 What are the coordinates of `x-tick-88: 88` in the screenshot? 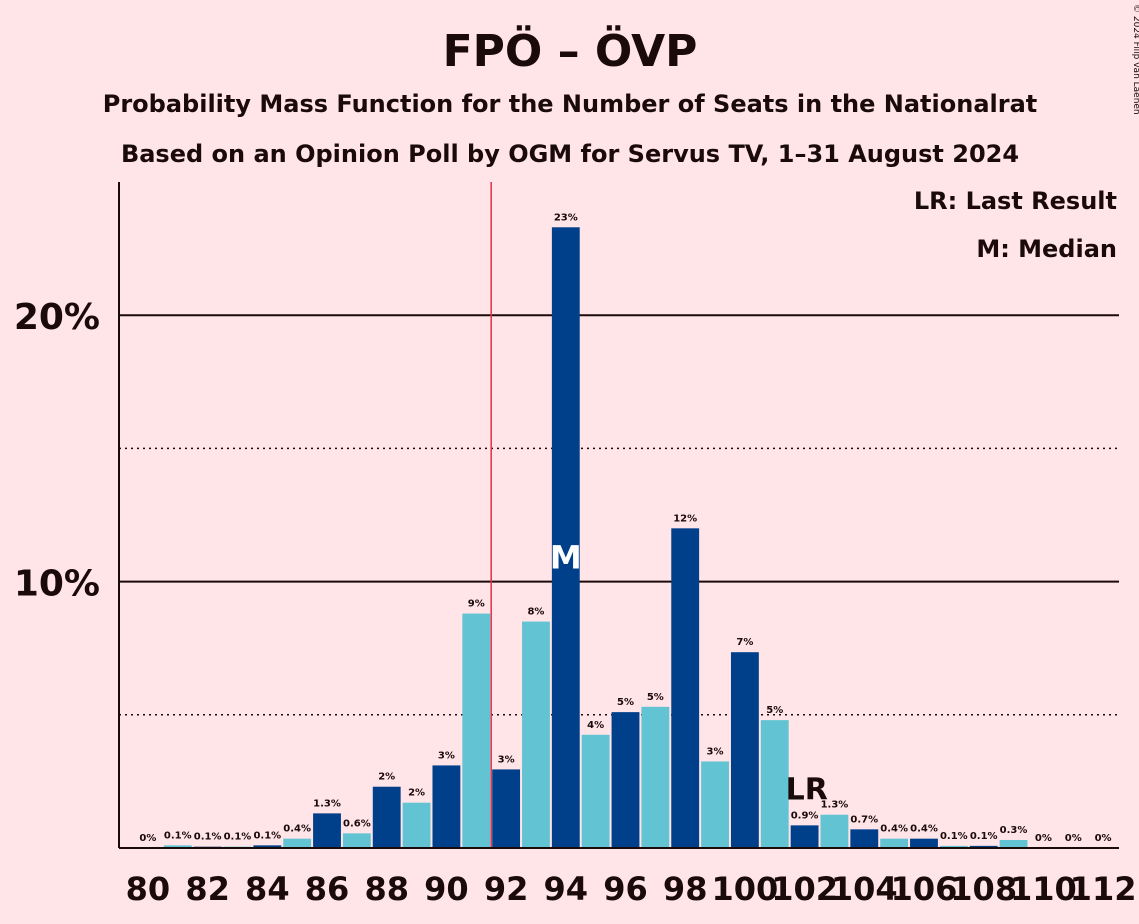 It's located at (386, 889).